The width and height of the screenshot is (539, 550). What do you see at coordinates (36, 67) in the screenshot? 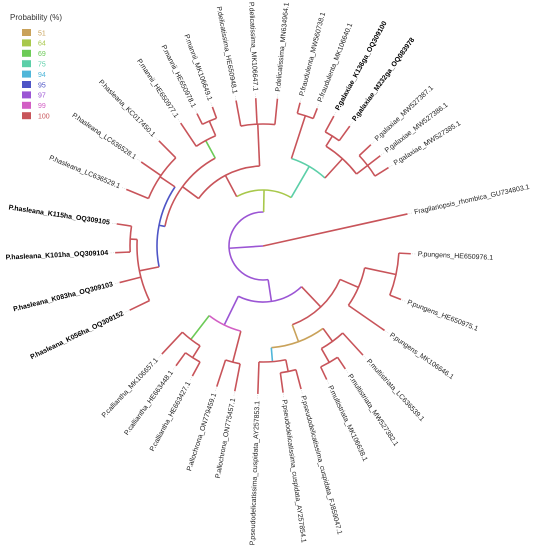
I see `legend: Probability (%) 51 64 69 75 94 95 97 99 100` at bounding box center [36, 67].